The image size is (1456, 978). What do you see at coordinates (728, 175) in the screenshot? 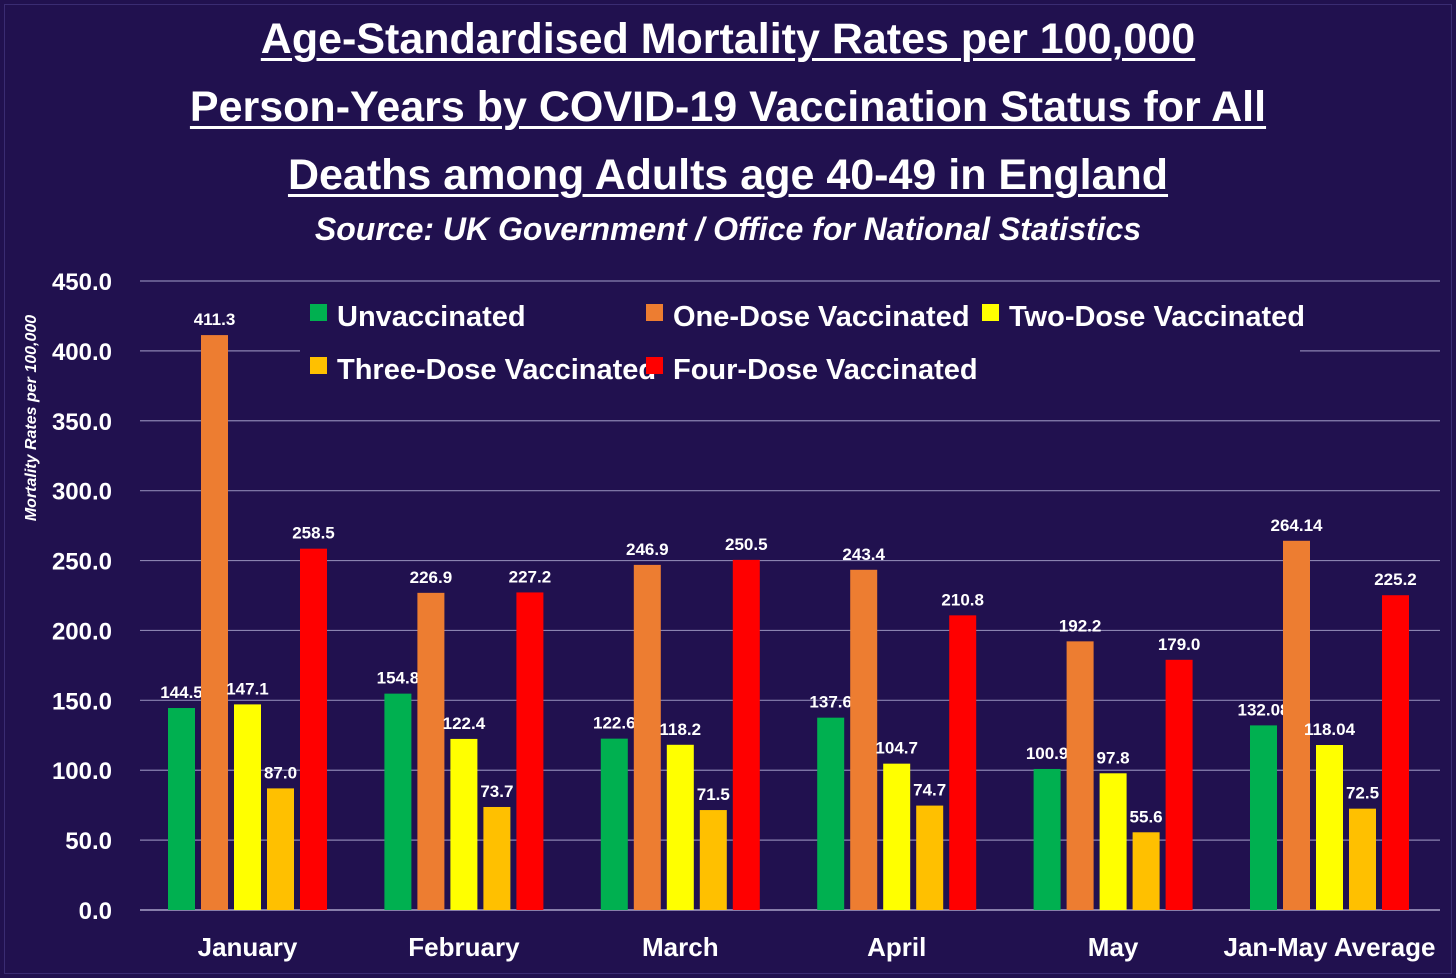
I see `chart-title-line-3: Deaths among Adults age 40-49 in England` at bounding box center [728, 175].